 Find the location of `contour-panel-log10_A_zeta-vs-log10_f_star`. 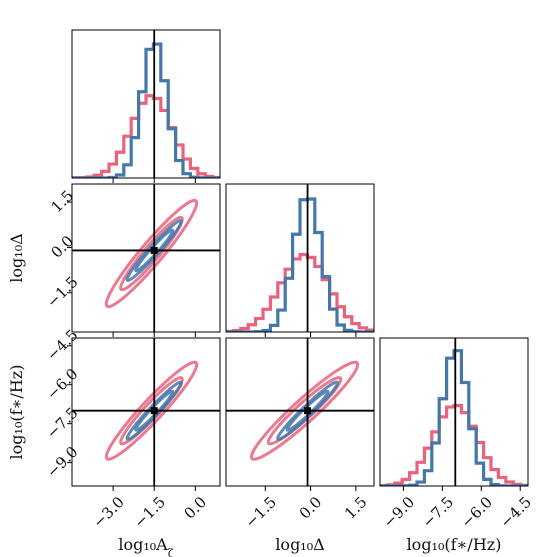

contour-panel-log10_A_zeta-vs-log10_f_star is located at coordinates (146, 412).